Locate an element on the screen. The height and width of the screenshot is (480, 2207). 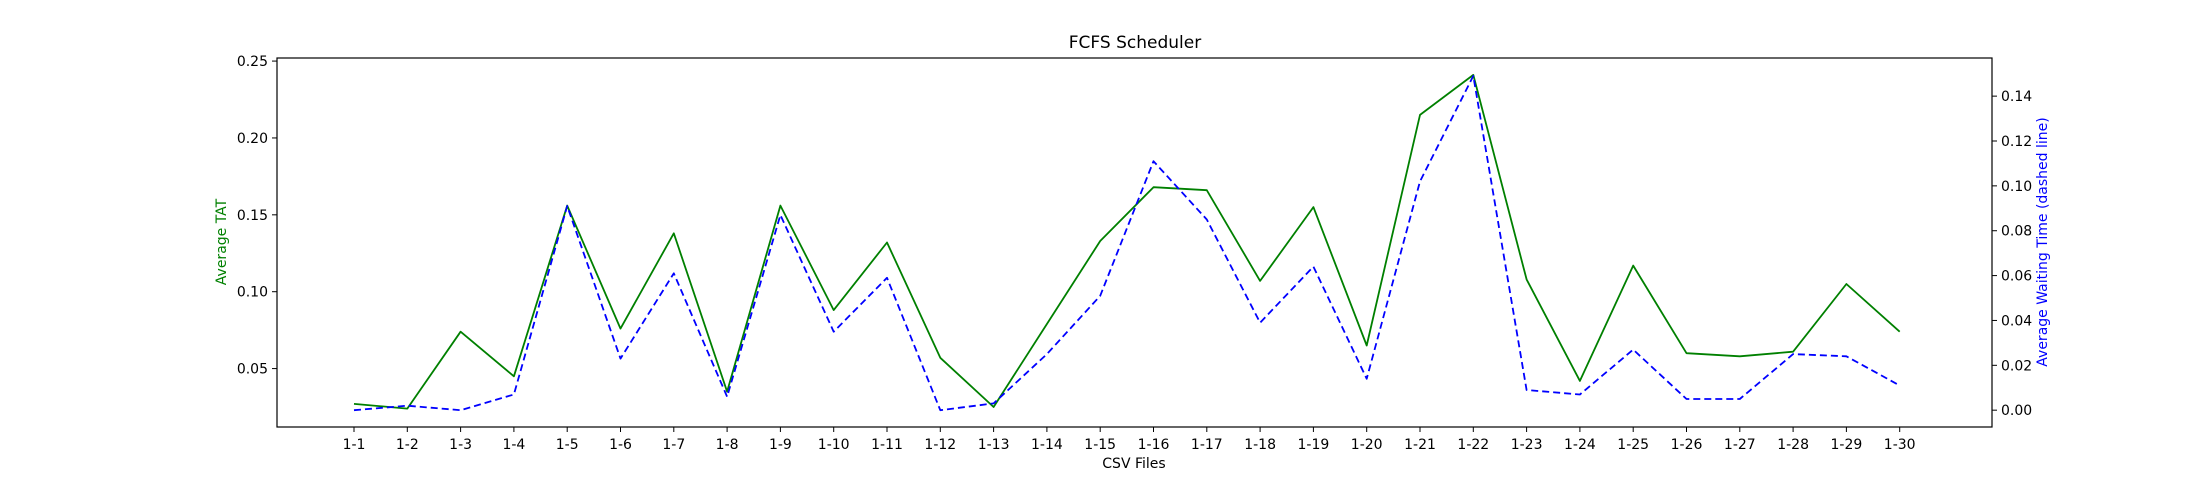
right-y-tick-label: 0.14 is located at coordinates (2016, 97).